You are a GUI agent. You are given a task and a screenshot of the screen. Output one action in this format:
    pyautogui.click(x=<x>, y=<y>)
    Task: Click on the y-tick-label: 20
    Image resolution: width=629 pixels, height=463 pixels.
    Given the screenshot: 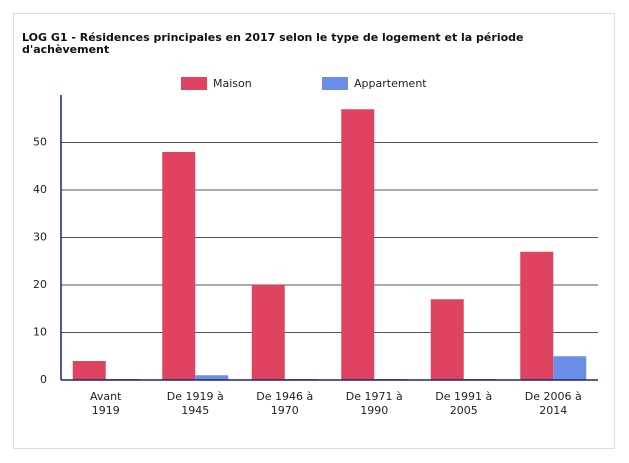 What is the action you would take?
    pyautogui.click(x=40, y=284)
    